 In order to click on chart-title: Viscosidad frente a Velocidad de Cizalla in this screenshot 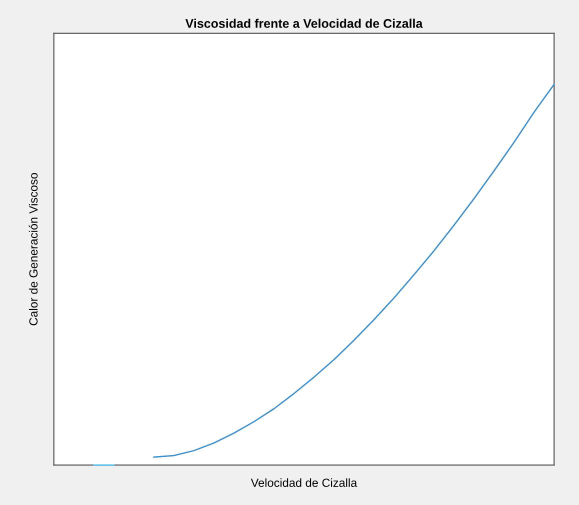, I will do `click(304, 23)`.